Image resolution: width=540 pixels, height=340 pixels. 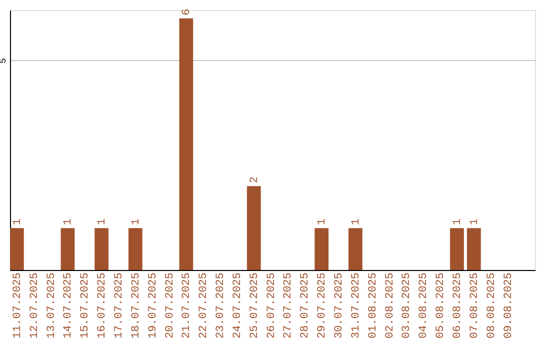 What do you see at coordinates (153, 305) in the screenshot?
I see `x-tick-label: 19.07.2025` at bounding box center [153, 305].